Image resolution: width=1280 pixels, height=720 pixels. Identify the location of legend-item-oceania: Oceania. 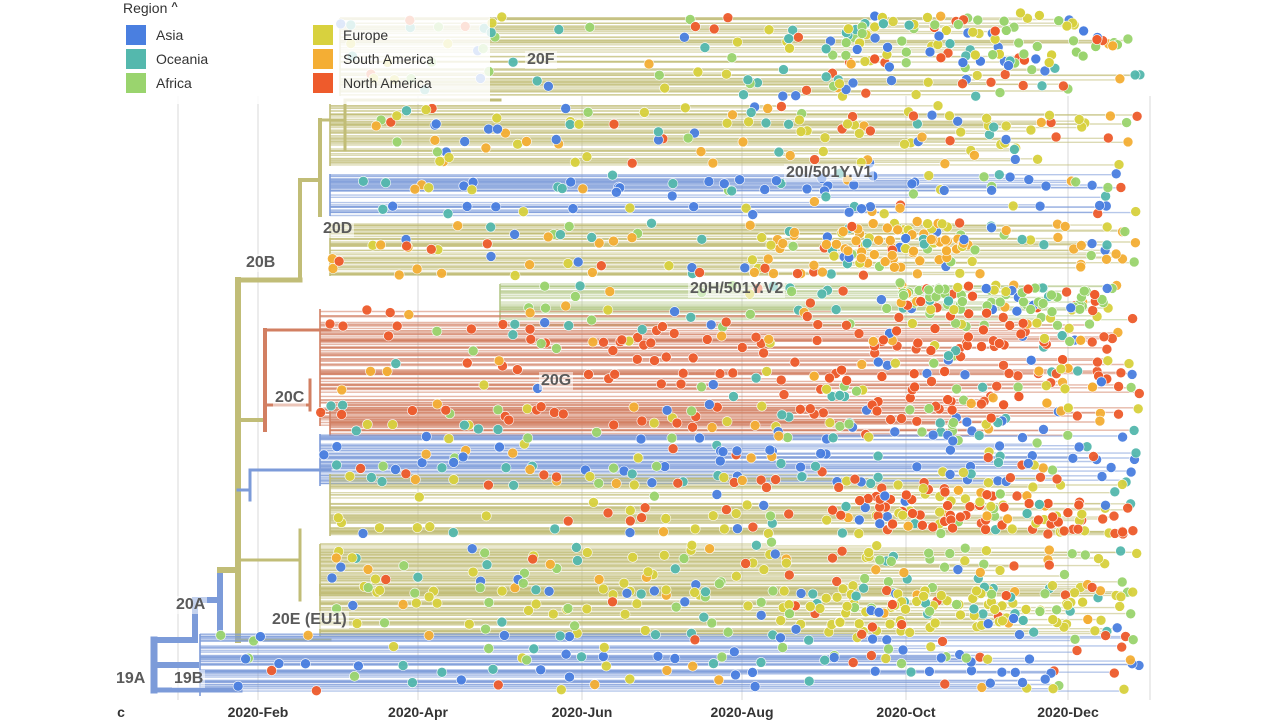
(167, 59).